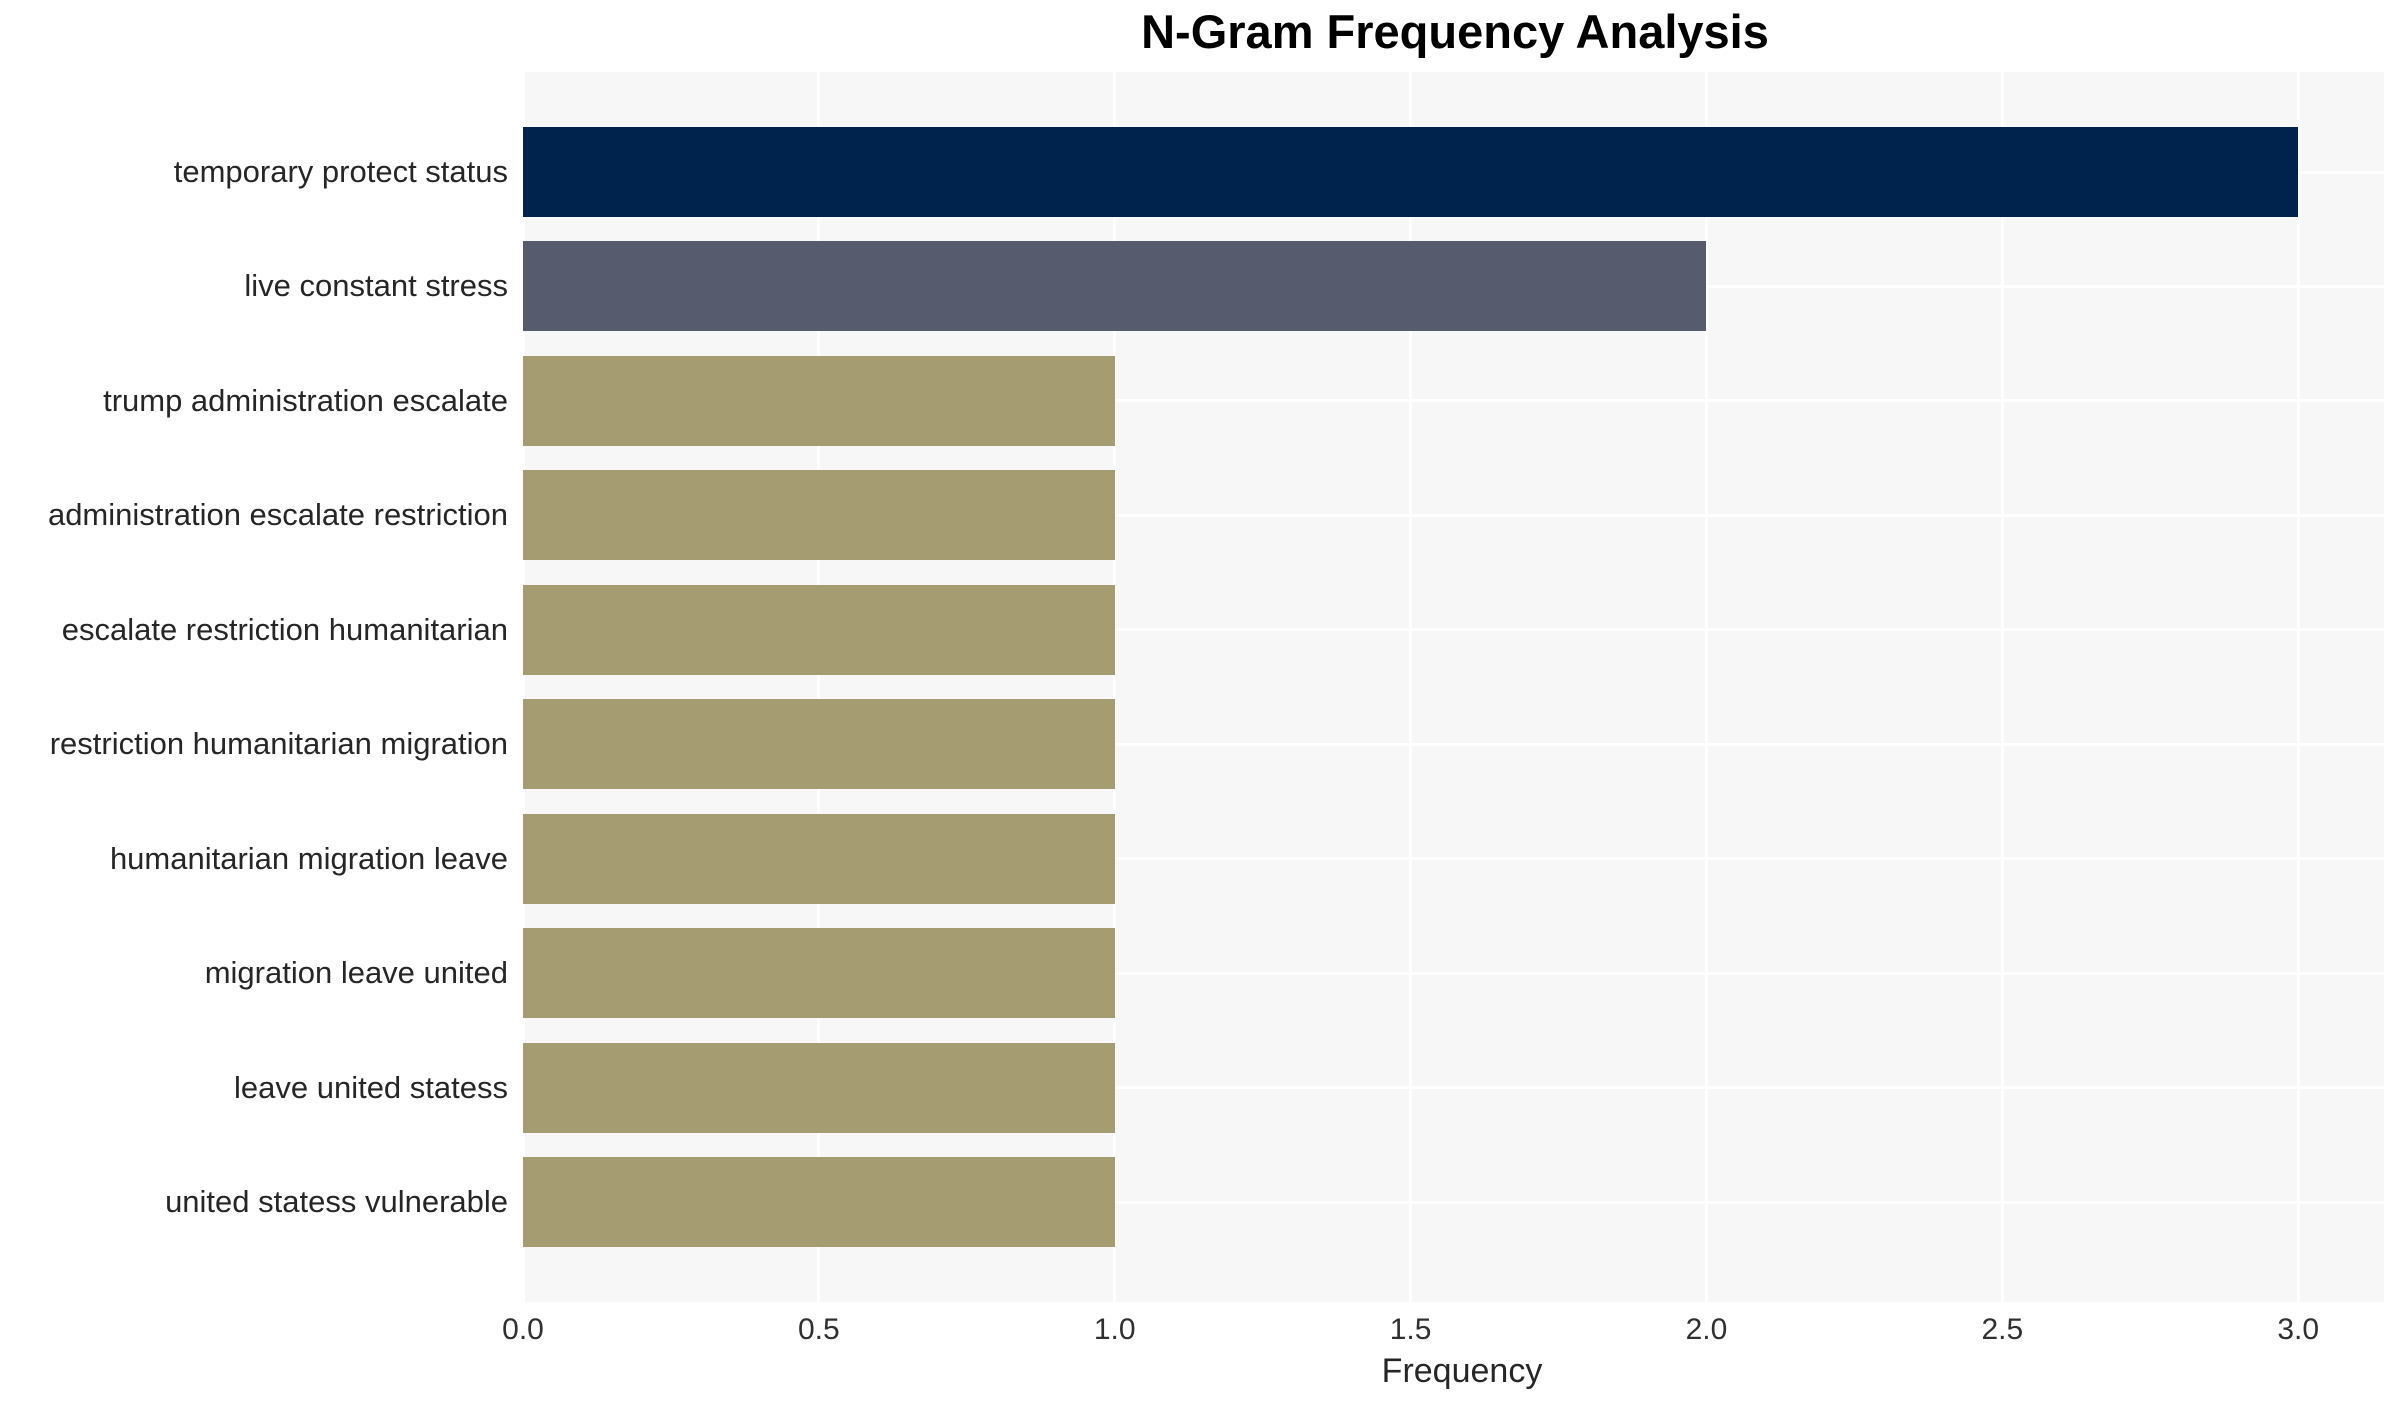 This screenshot has height=1402, width=2404. Describe the element at coordinates (819, 1329) in the screenshot. I see `x-tick-label: 0.5` at that location.